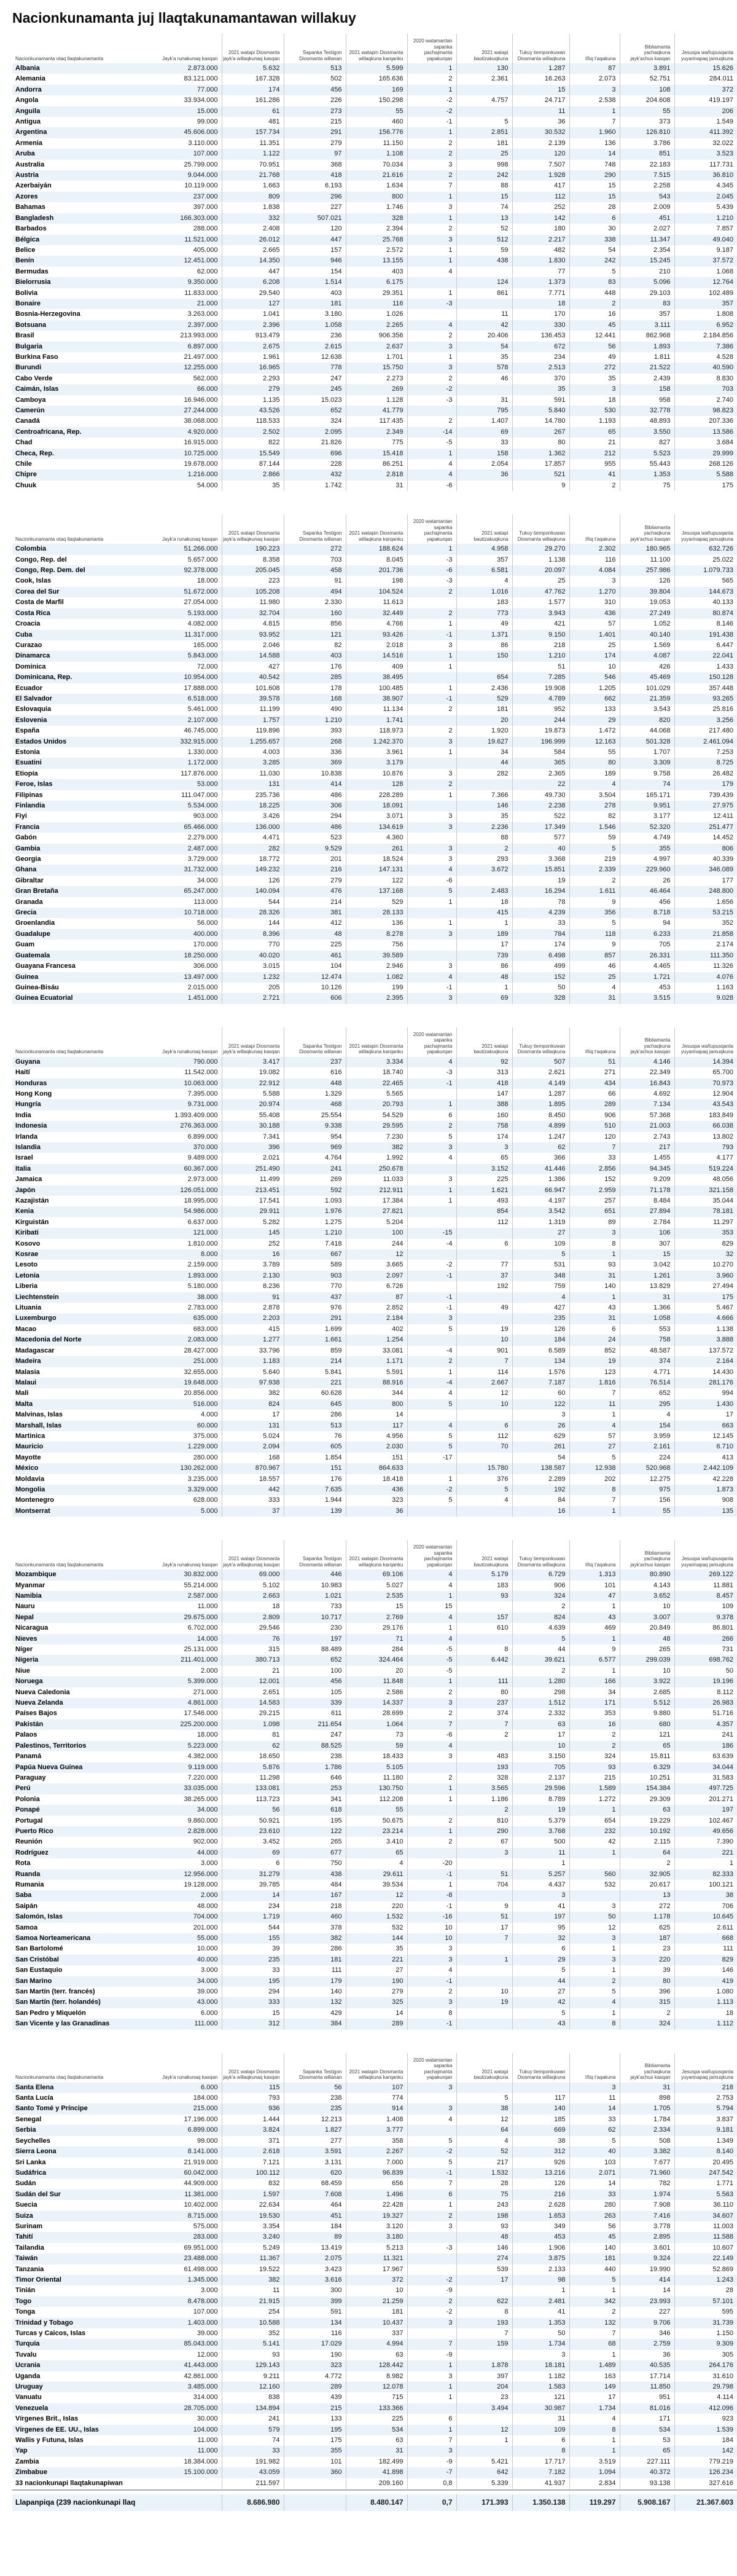 The height and width of the screenshot is (2576, 737). Describe the element at coordinates (24, 1404) in the screenshot. I see `country-cell: Malta` at that location.